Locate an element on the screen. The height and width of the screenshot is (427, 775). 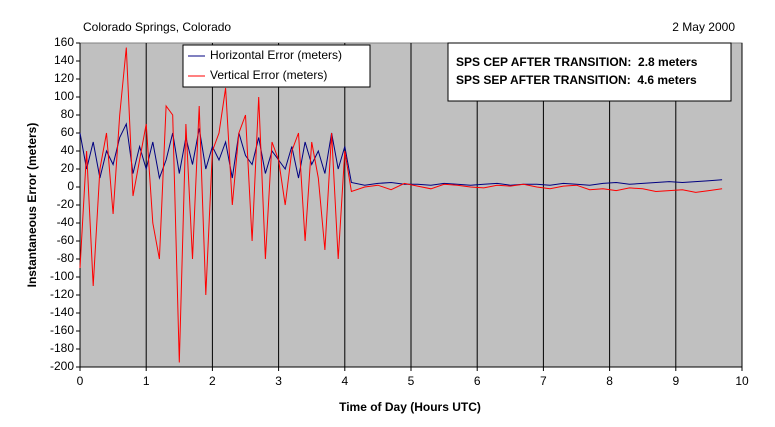
legend-label: Vertical Error (meters) is located at coordinates (268, 75).